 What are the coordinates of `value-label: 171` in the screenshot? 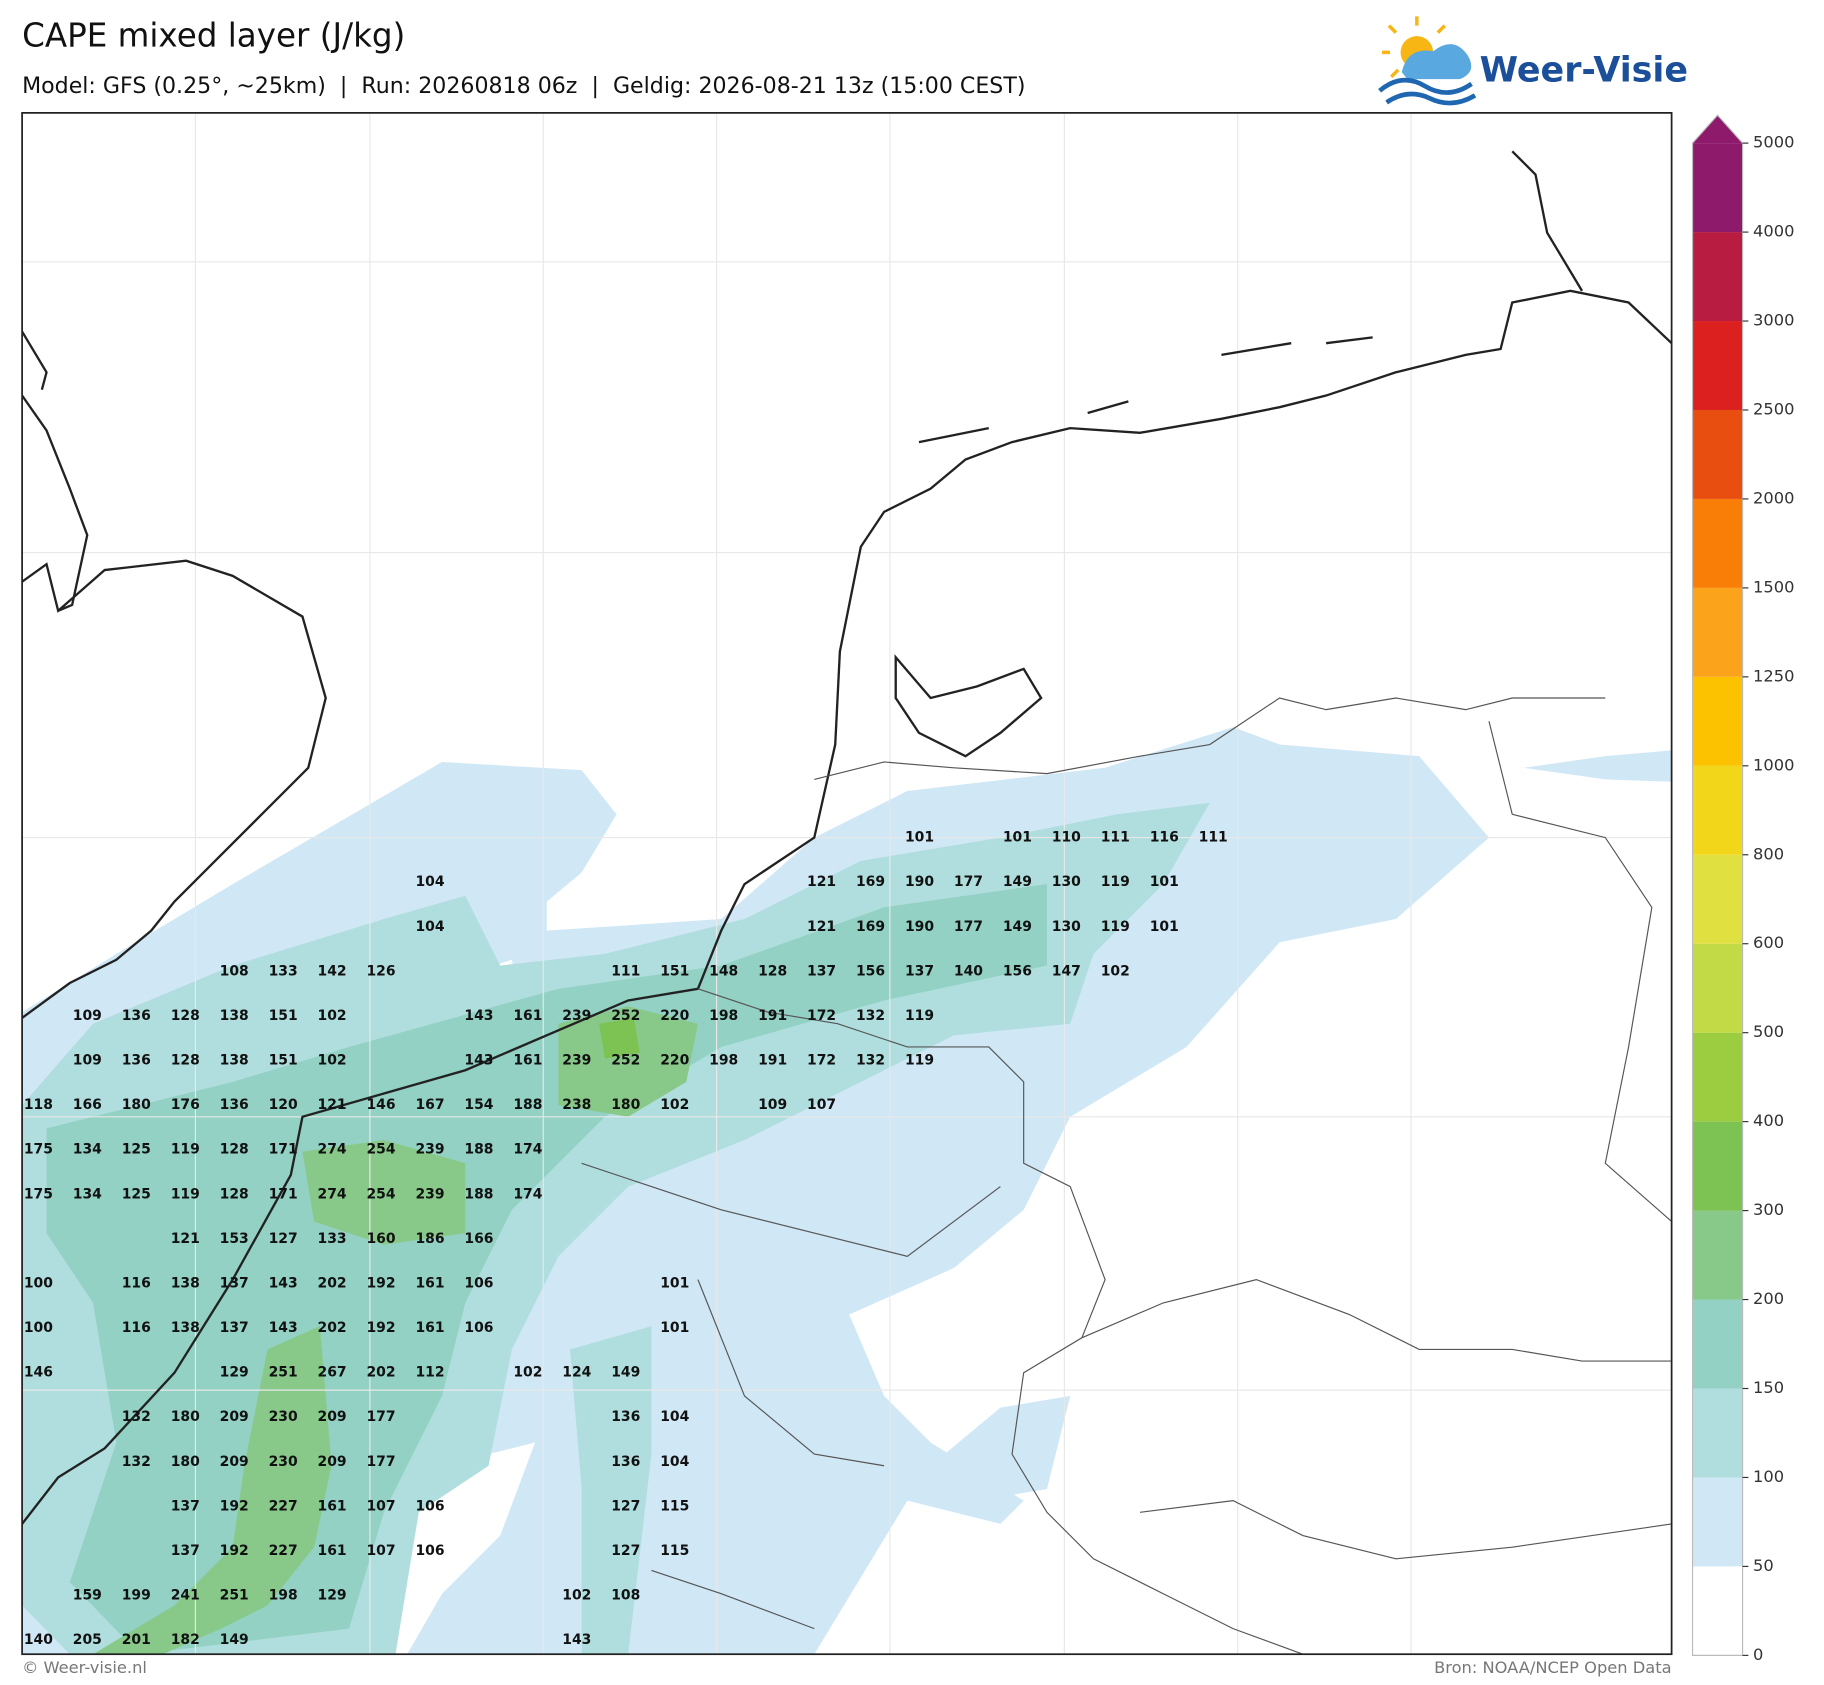 It's located at (283, 1150).